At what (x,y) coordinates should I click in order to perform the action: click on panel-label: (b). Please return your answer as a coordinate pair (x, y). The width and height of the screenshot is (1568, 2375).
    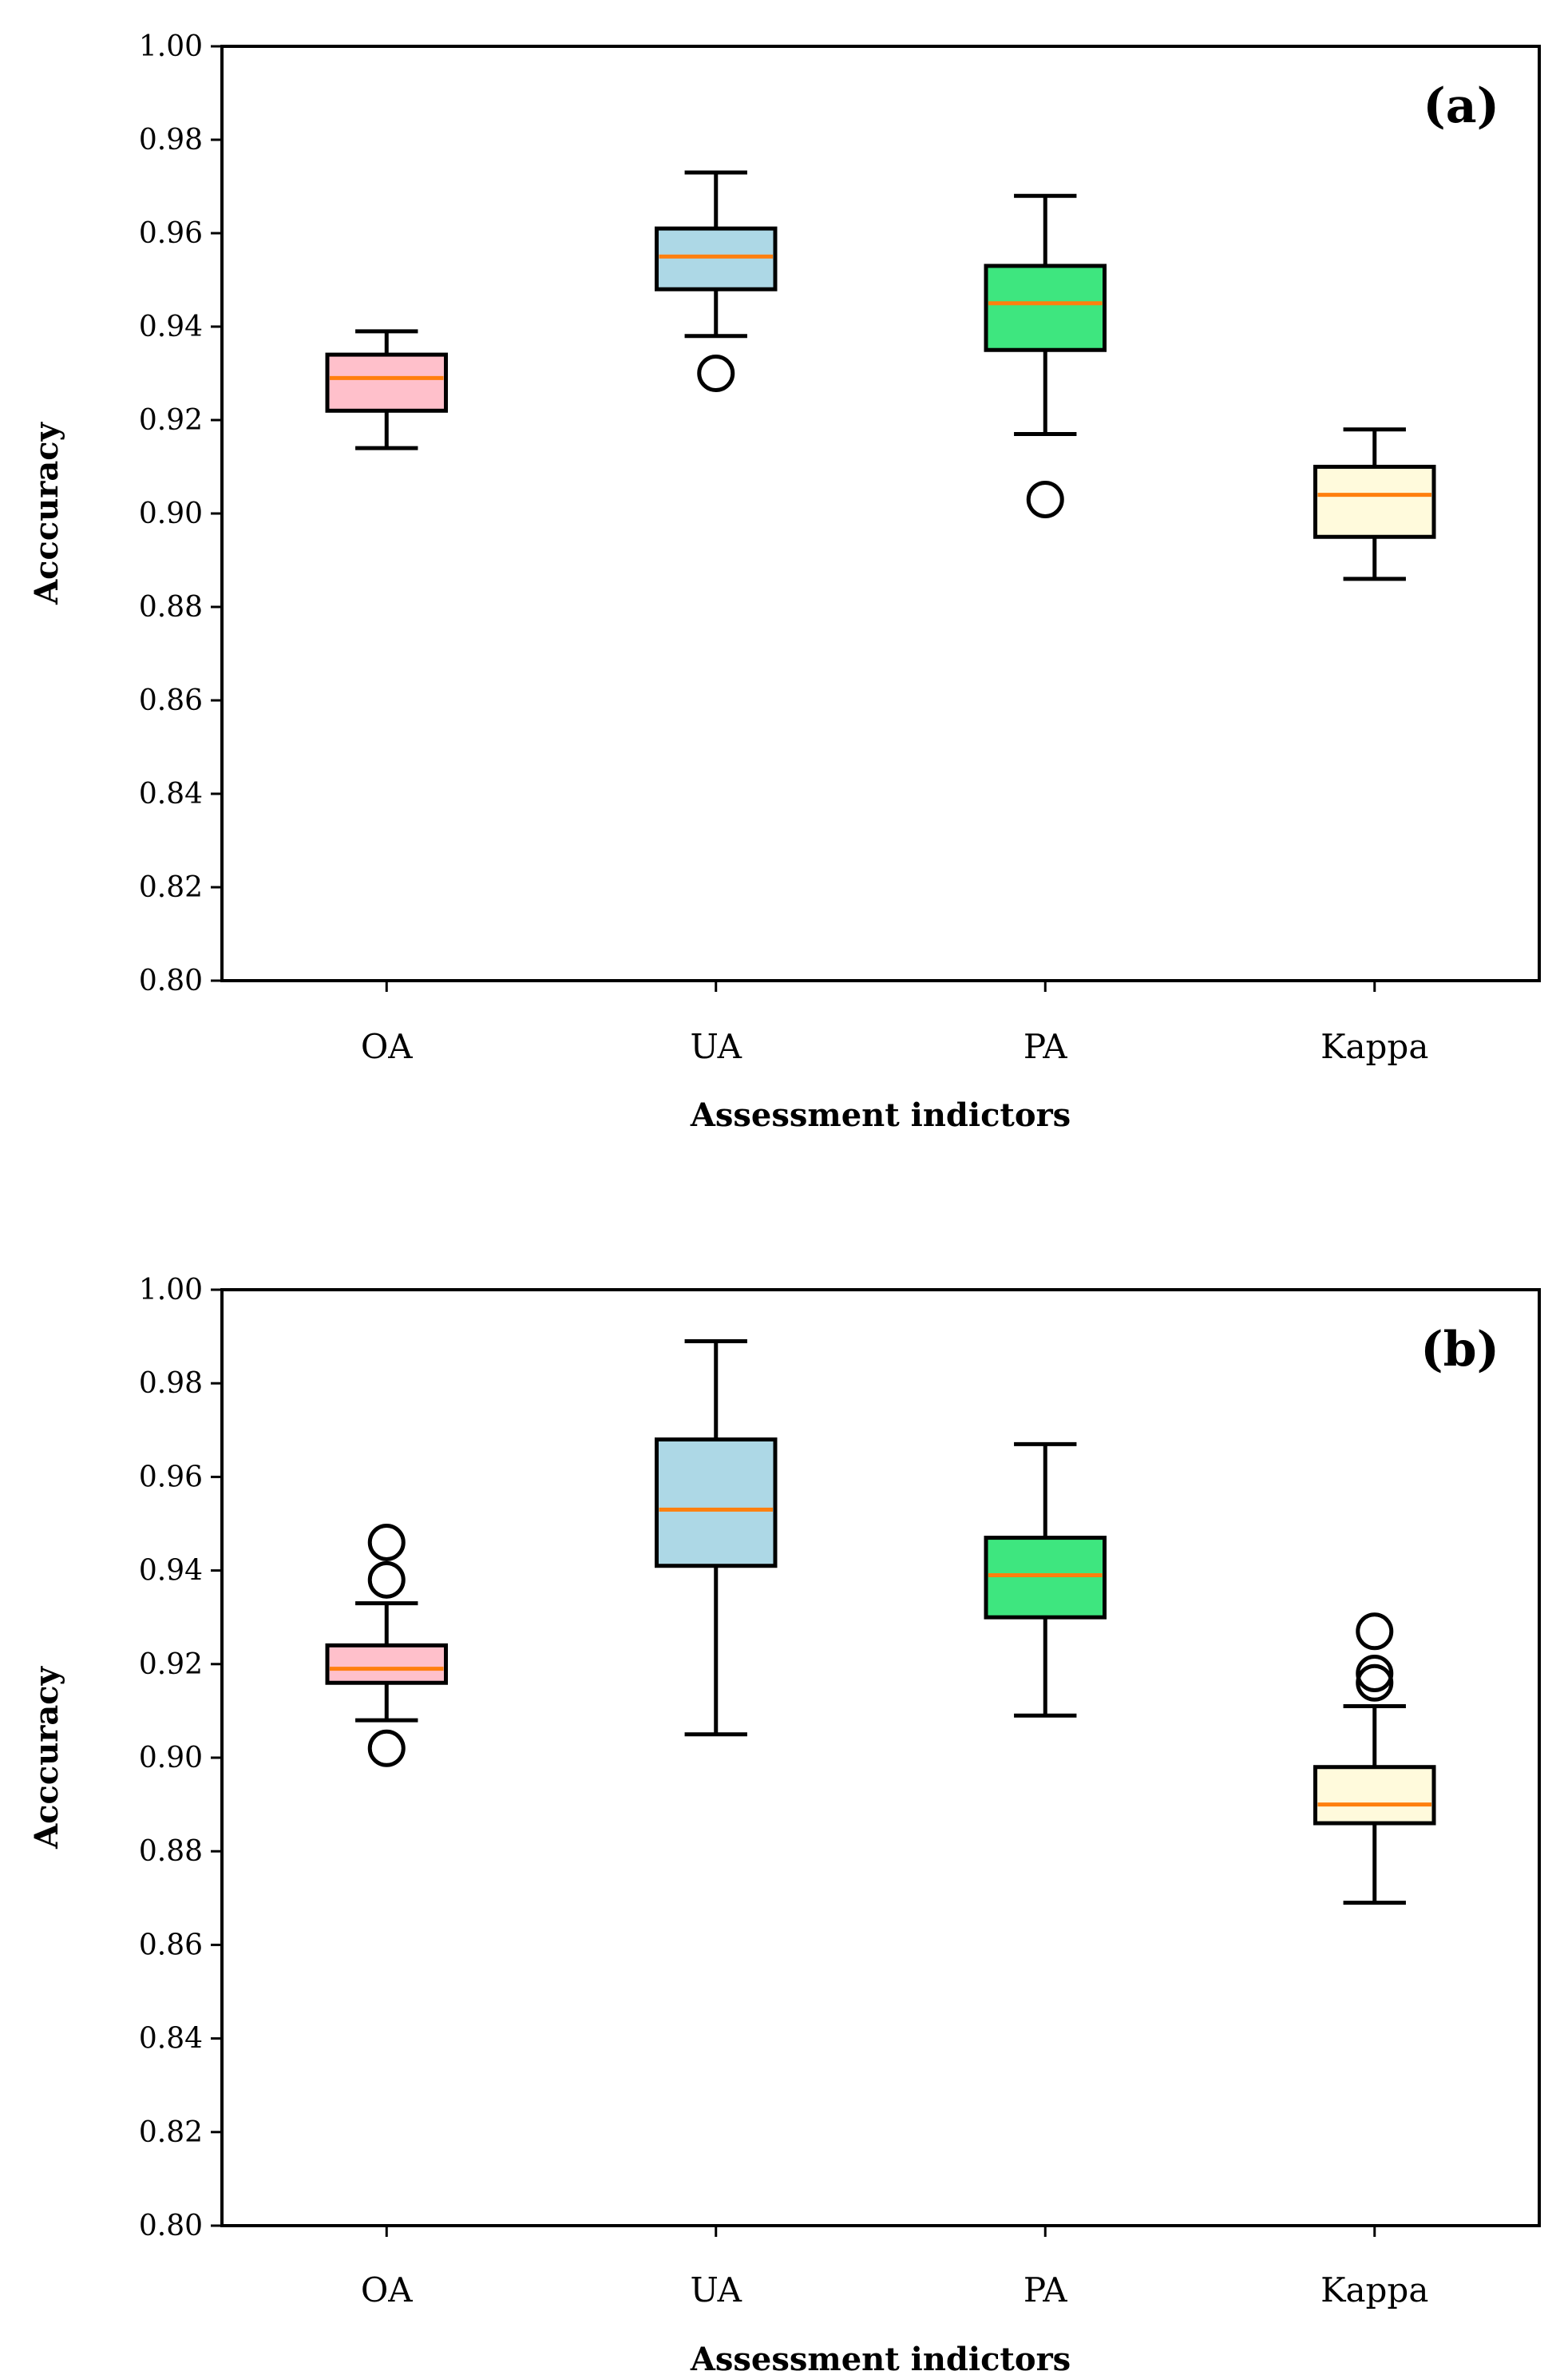
    Looking at the image, I should click on (1460, 1350).